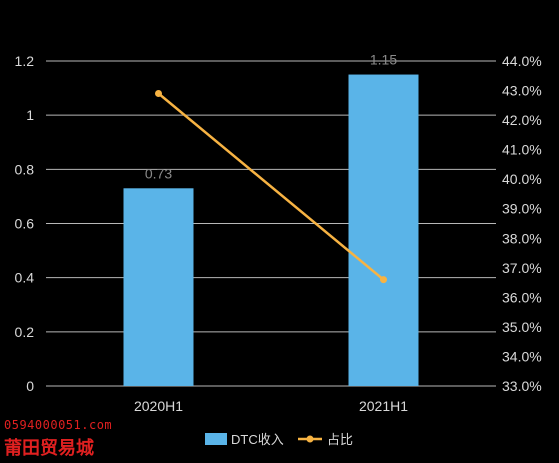  I want to click on right-axis-tick-label: 40.0%, so click(522, 179).